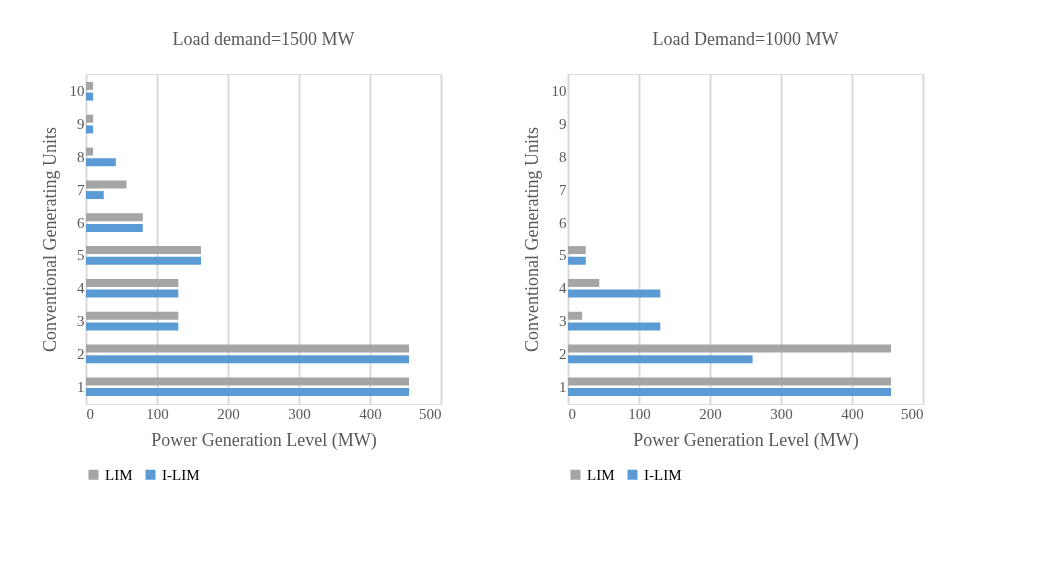  What do you see at coordinates (263, 39) in the screenshot?
I see `chart-title: Load demand=1500 MW` at bounding box center [263, 39].